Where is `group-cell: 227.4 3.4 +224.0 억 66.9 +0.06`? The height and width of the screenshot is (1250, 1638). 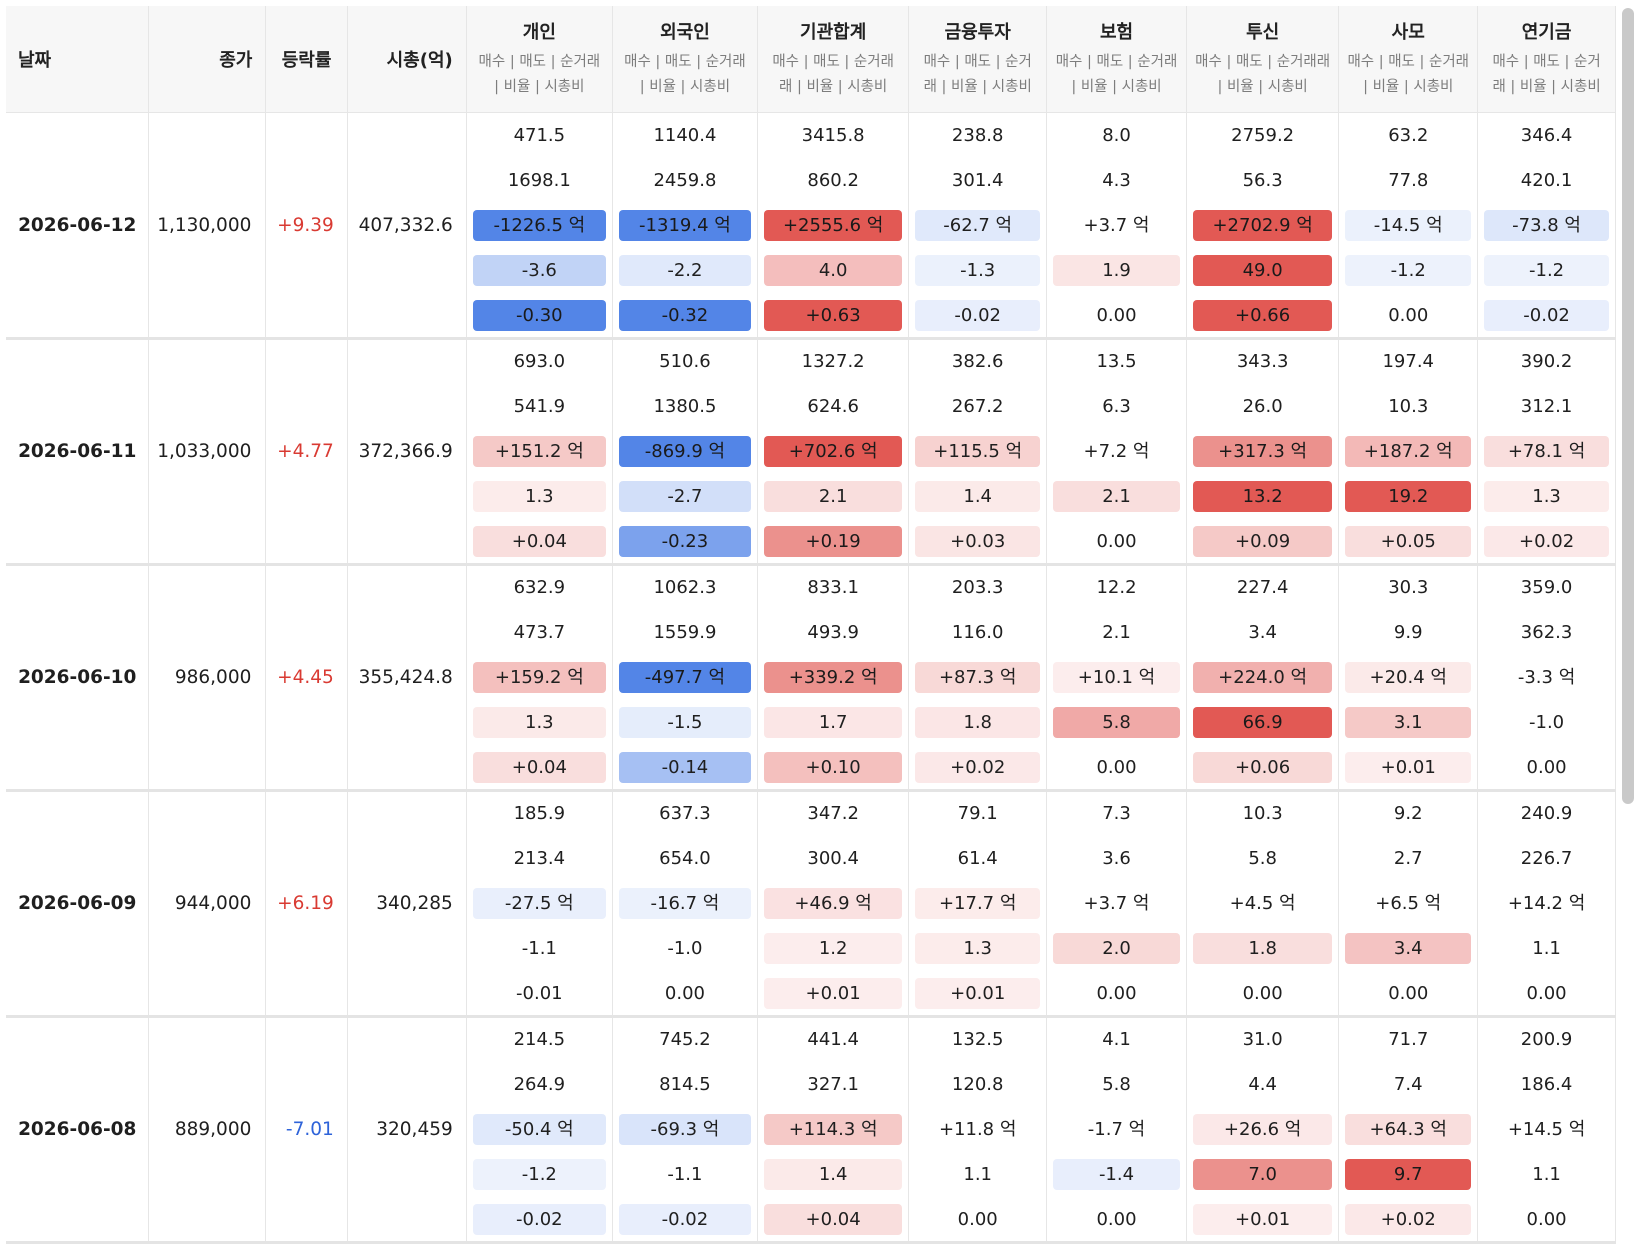 group-cell: 227.4 3.4 +224.0 억 66.9 +0.06 is located at coordinates (1263, 678).